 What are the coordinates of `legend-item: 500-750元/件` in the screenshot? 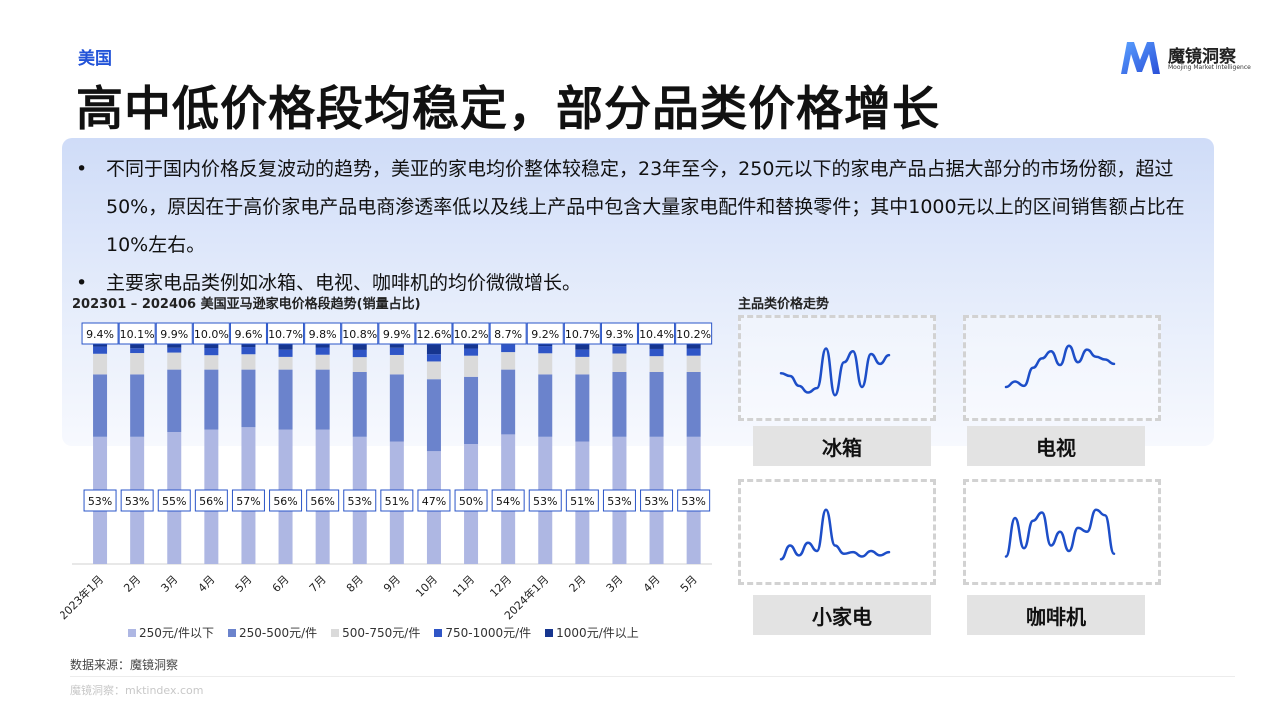 It's located at (375, 632).